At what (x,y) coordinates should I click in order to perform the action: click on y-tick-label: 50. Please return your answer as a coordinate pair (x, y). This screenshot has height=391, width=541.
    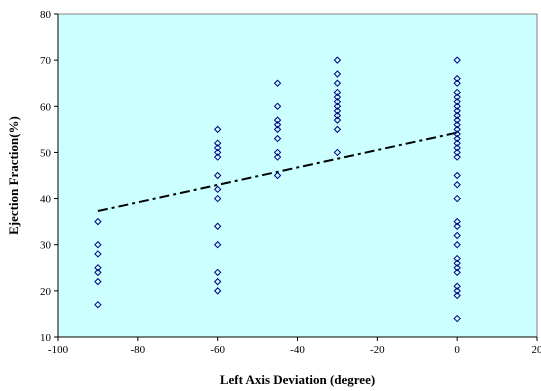
    Looking at the image, I should click on (46, 153).